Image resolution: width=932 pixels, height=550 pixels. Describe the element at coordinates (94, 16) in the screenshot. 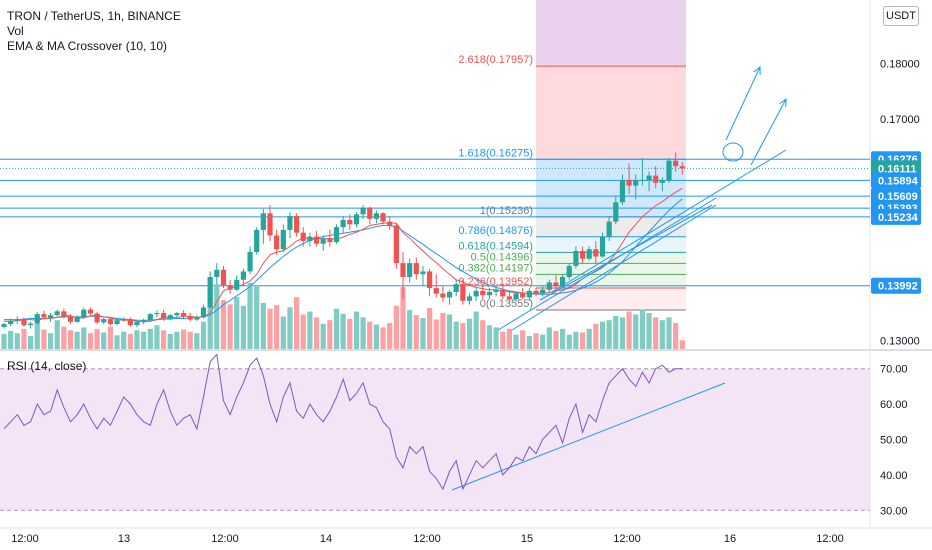

I see `symbol-title: TRON / TetherUS, 1h, BINANCE` at that location.